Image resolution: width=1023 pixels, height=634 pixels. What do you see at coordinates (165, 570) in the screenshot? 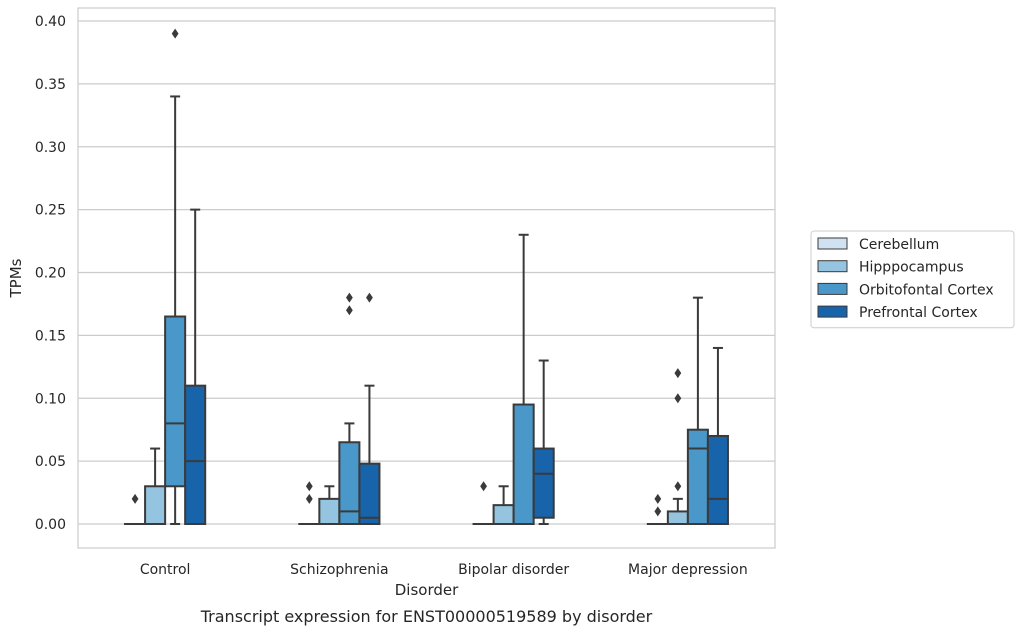
I see `x-tick-label: Control` at bounding box center [165, 570].